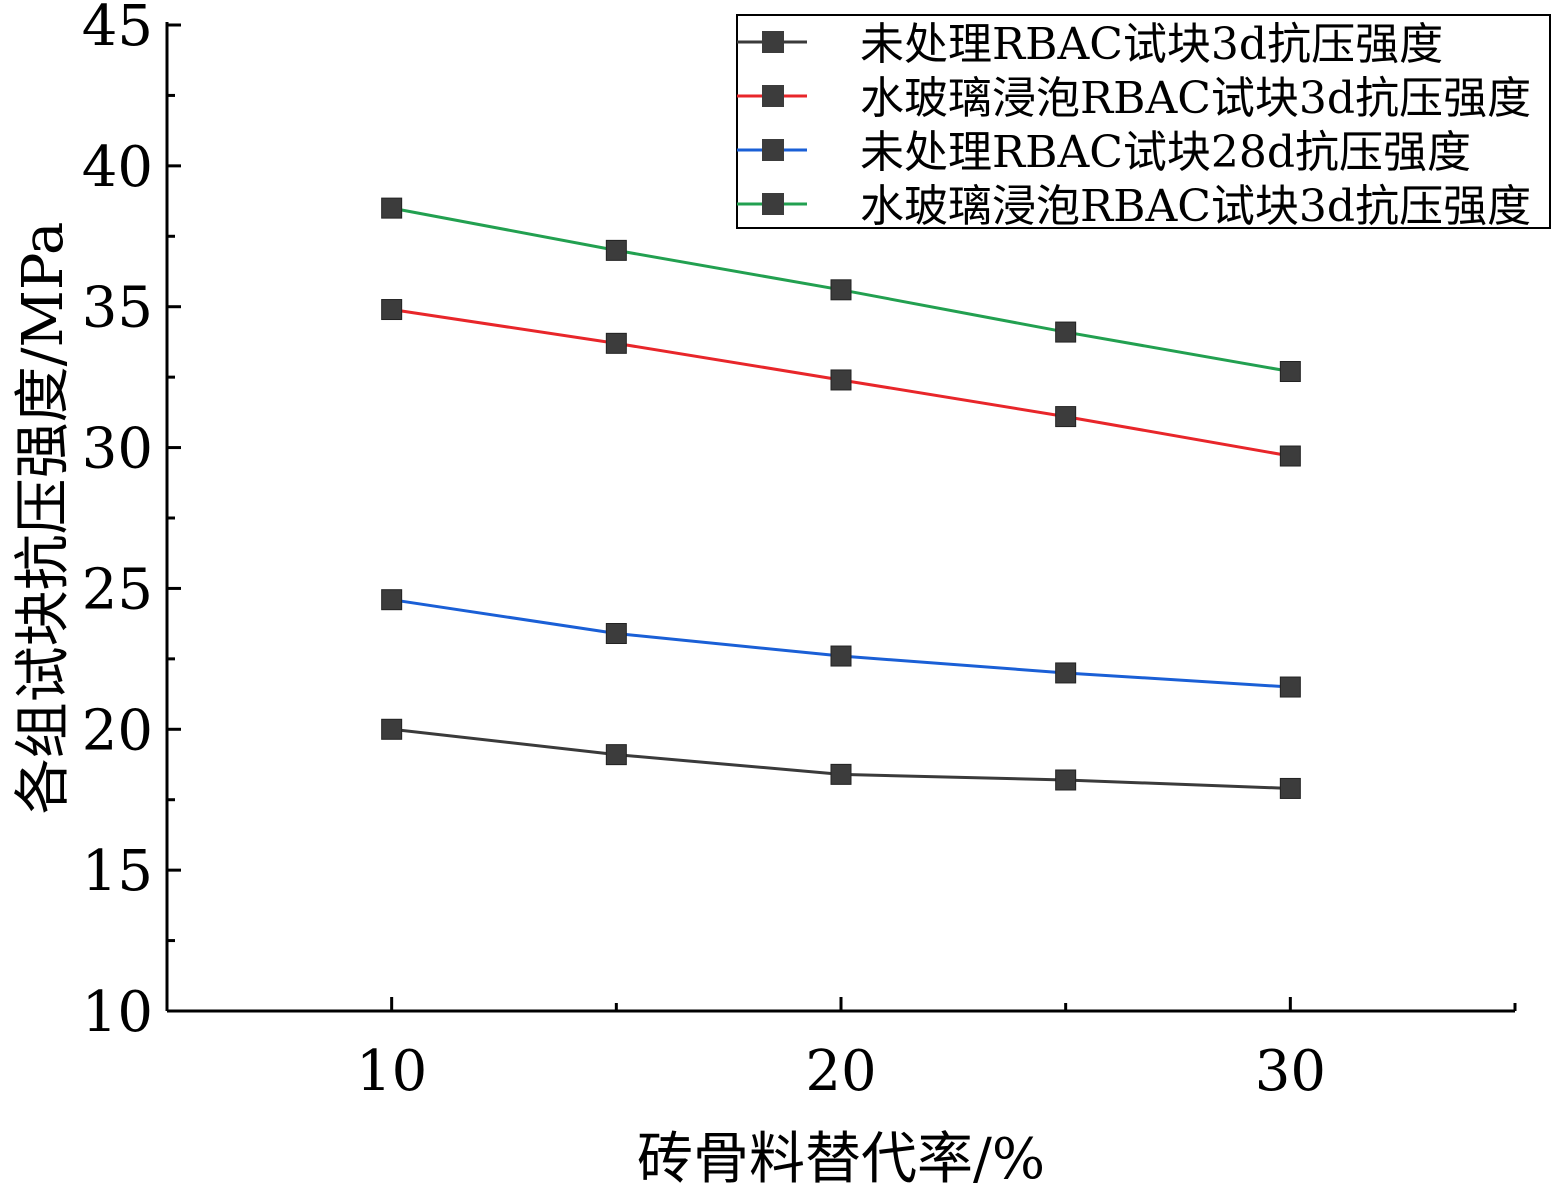 This screenshot has width=1555, height=1192. I want to click on y-tick-label: 30, so click(117, 449).